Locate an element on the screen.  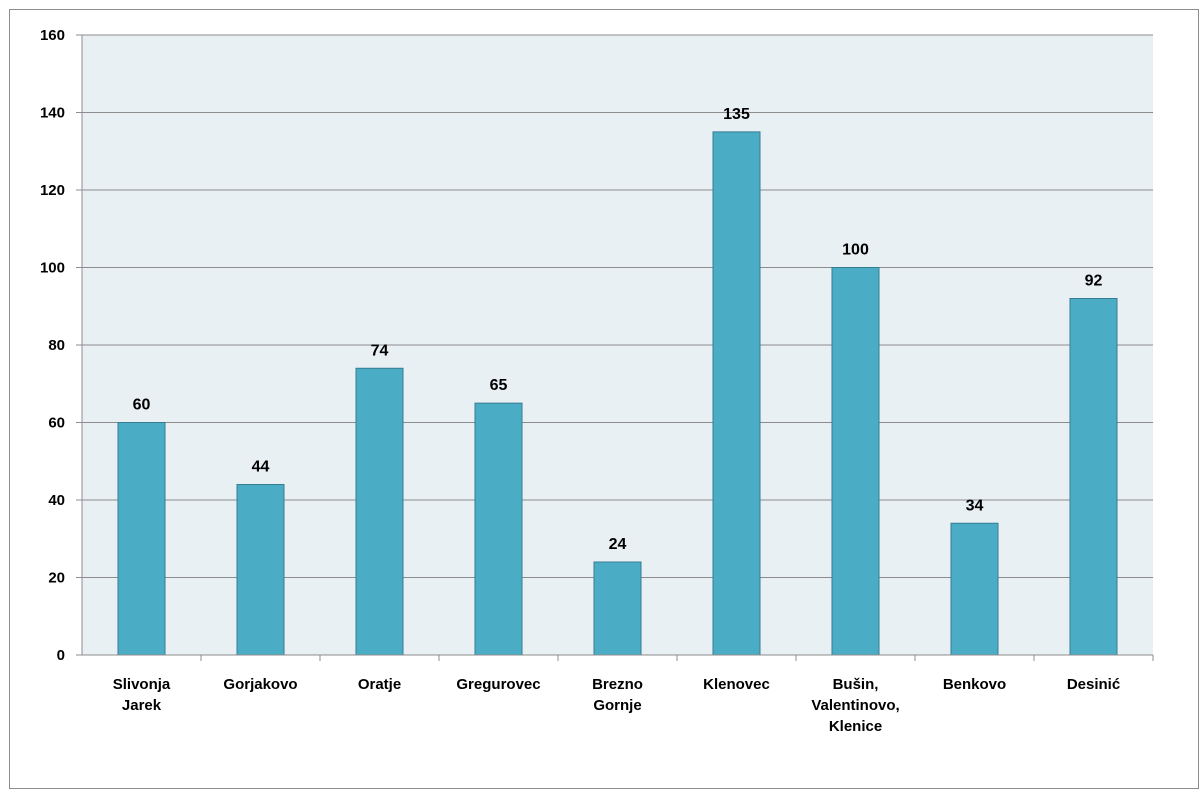
x-category-line: Brezno is located at coordinates (617, 684).